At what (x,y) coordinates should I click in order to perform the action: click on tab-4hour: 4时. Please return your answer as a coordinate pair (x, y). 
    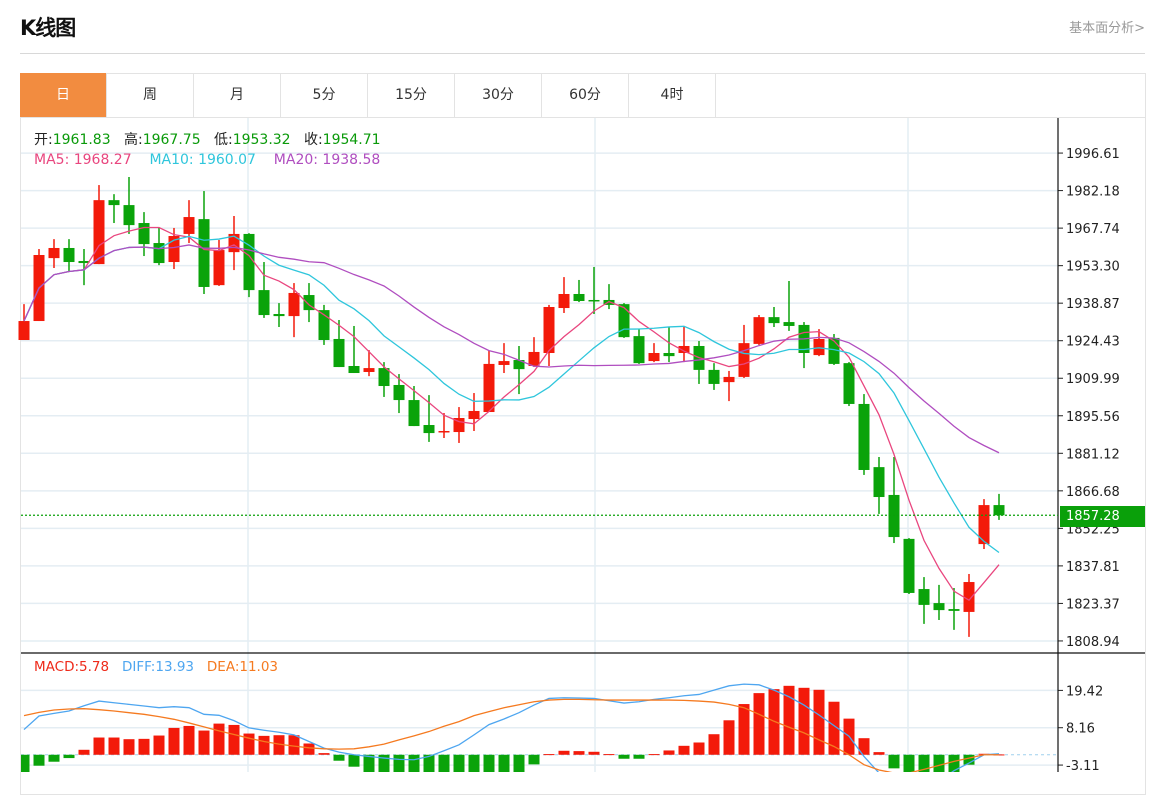
    Looking at the image, I should click on (672, 95).